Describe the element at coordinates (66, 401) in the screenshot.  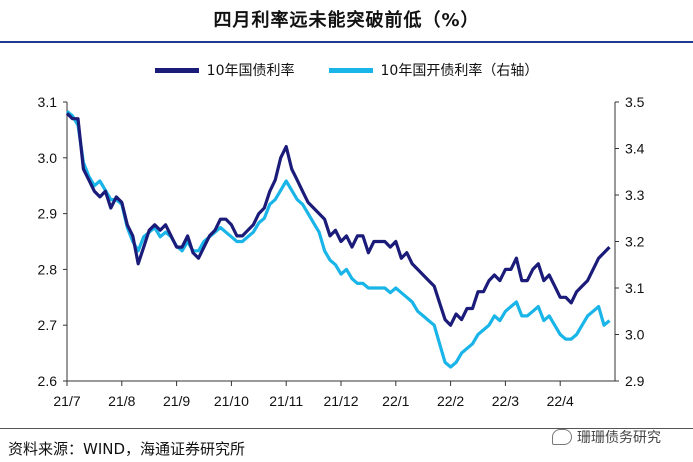
I see `x-tick-label: 21/7` at that location.